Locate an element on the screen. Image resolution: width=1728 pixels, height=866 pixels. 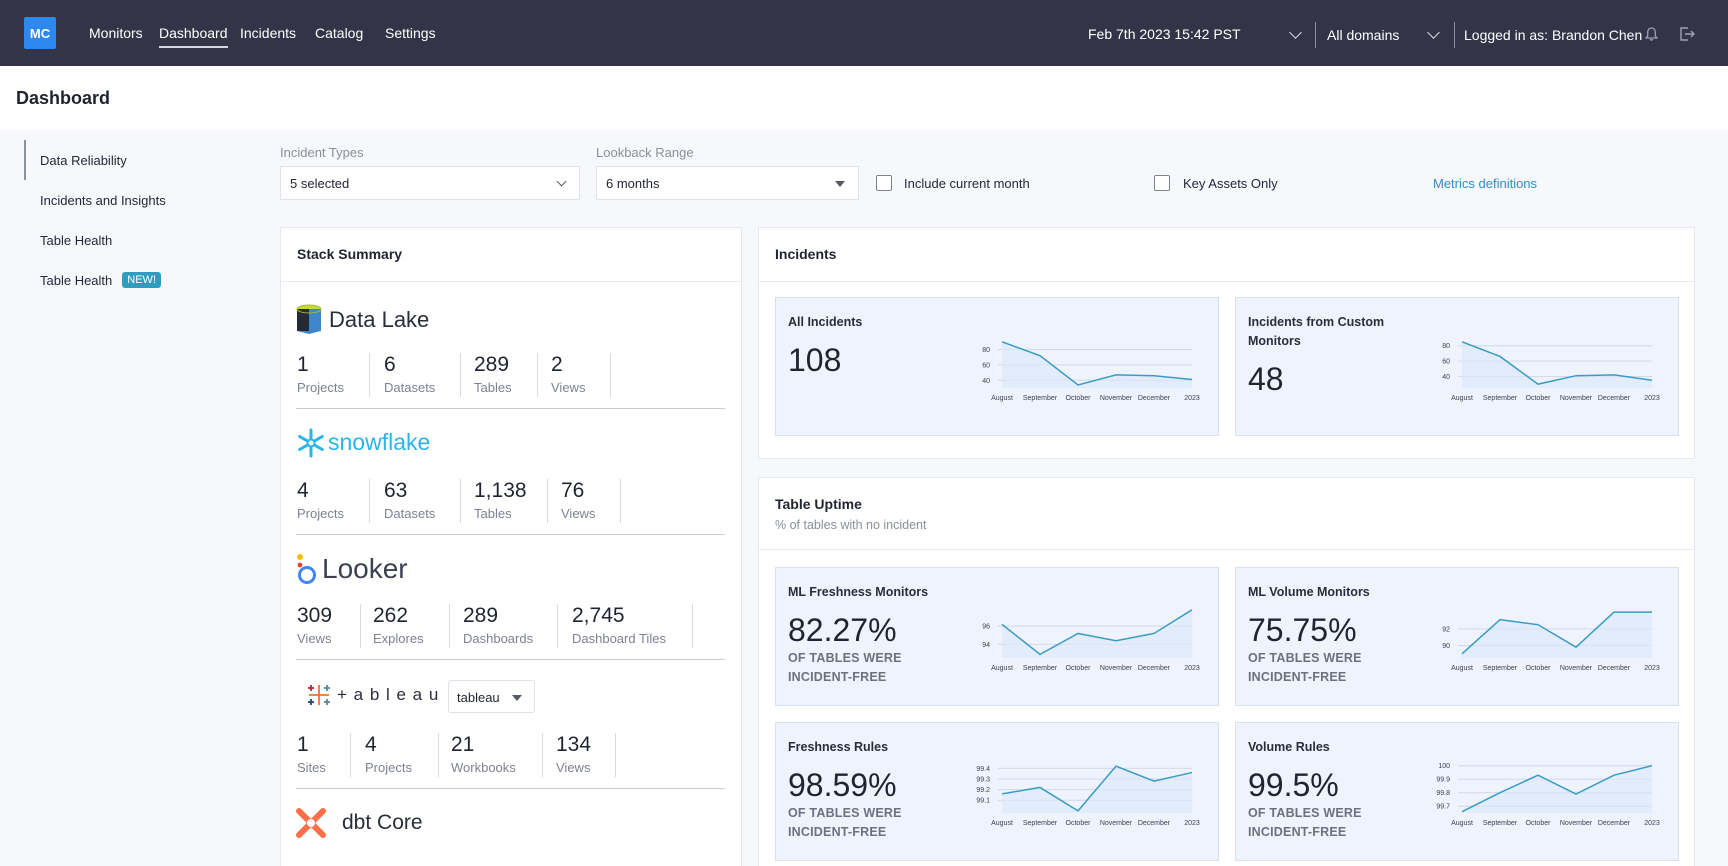
include-current-month-checkbox is located at coordinates (884, 183).